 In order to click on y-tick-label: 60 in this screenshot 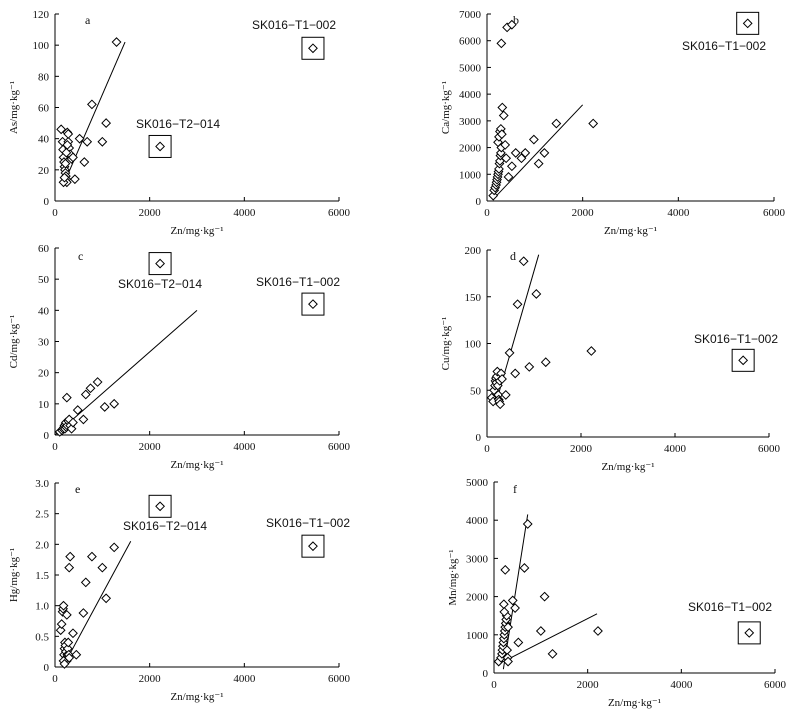, I will do `click(44, 109)`.